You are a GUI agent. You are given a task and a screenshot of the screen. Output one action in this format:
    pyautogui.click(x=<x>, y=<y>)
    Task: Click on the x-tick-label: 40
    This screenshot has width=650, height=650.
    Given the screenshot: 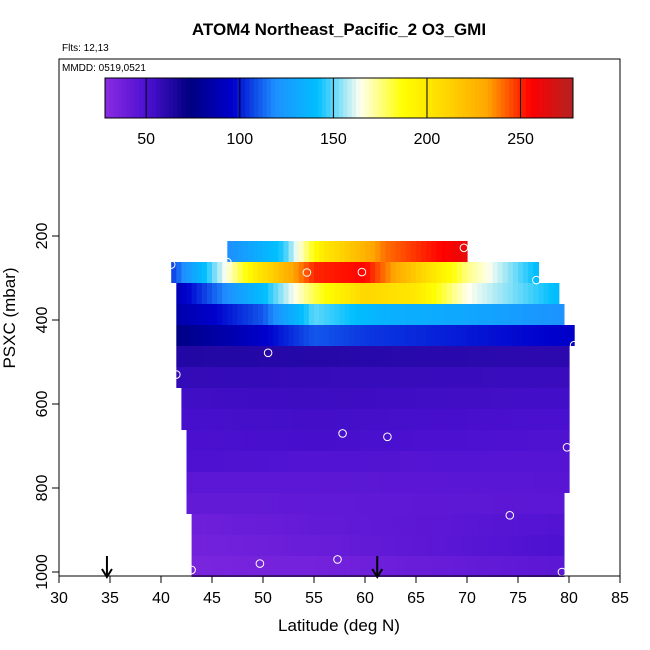 What is the action you would take?
    pyautogui.click(x=161, y=598)
    